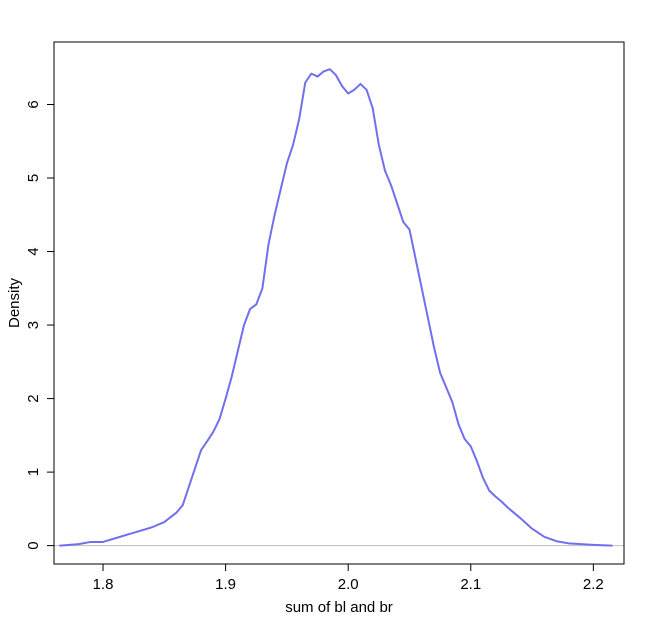 This screenshot has height=617, width=646. Describe the element at coordinates (33, 178) in the screenshot. I see `y-tick-label: 5` at that location.